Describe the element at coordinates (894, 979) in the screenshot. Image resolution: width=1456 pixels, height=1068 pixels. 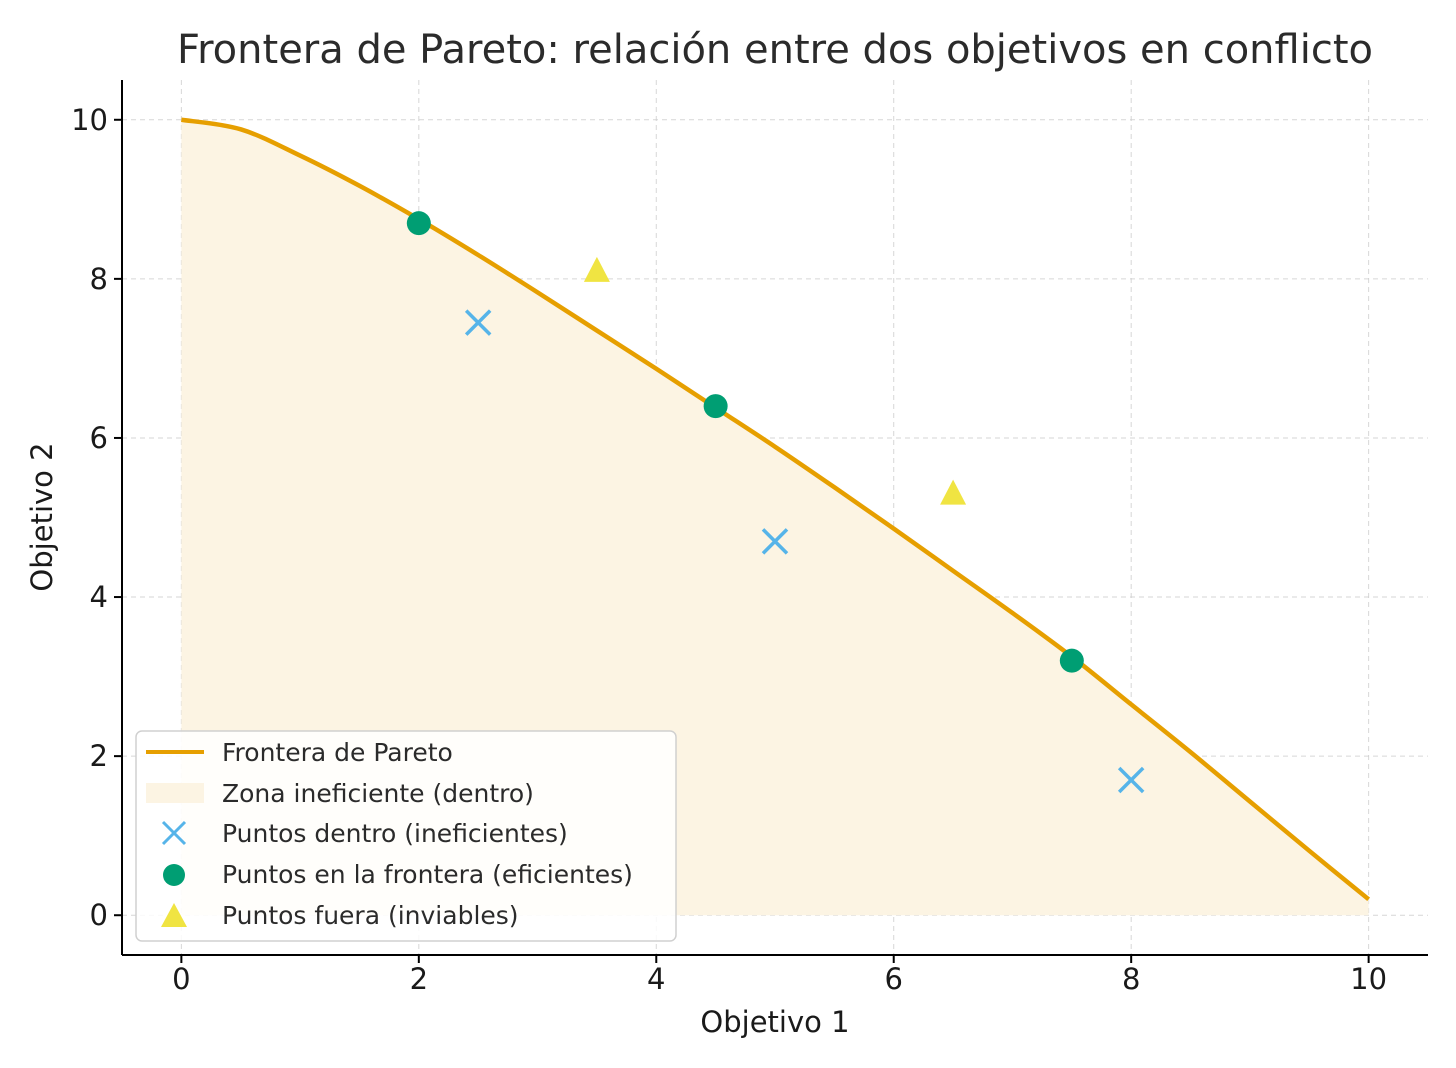
I see `x-tick-label-3: 6` at that location.